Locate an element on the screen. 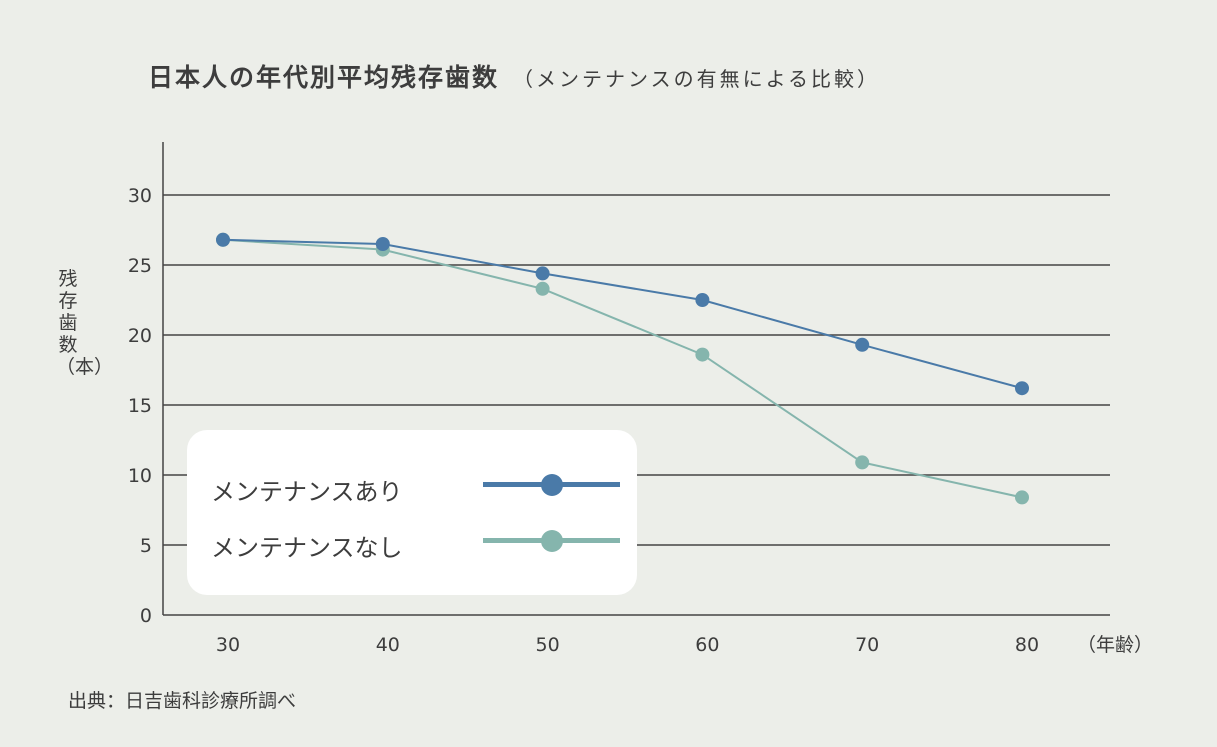 This screenshot has width=1217, height=747. x-tick-label: 70 is located at coordinates (867, 645).